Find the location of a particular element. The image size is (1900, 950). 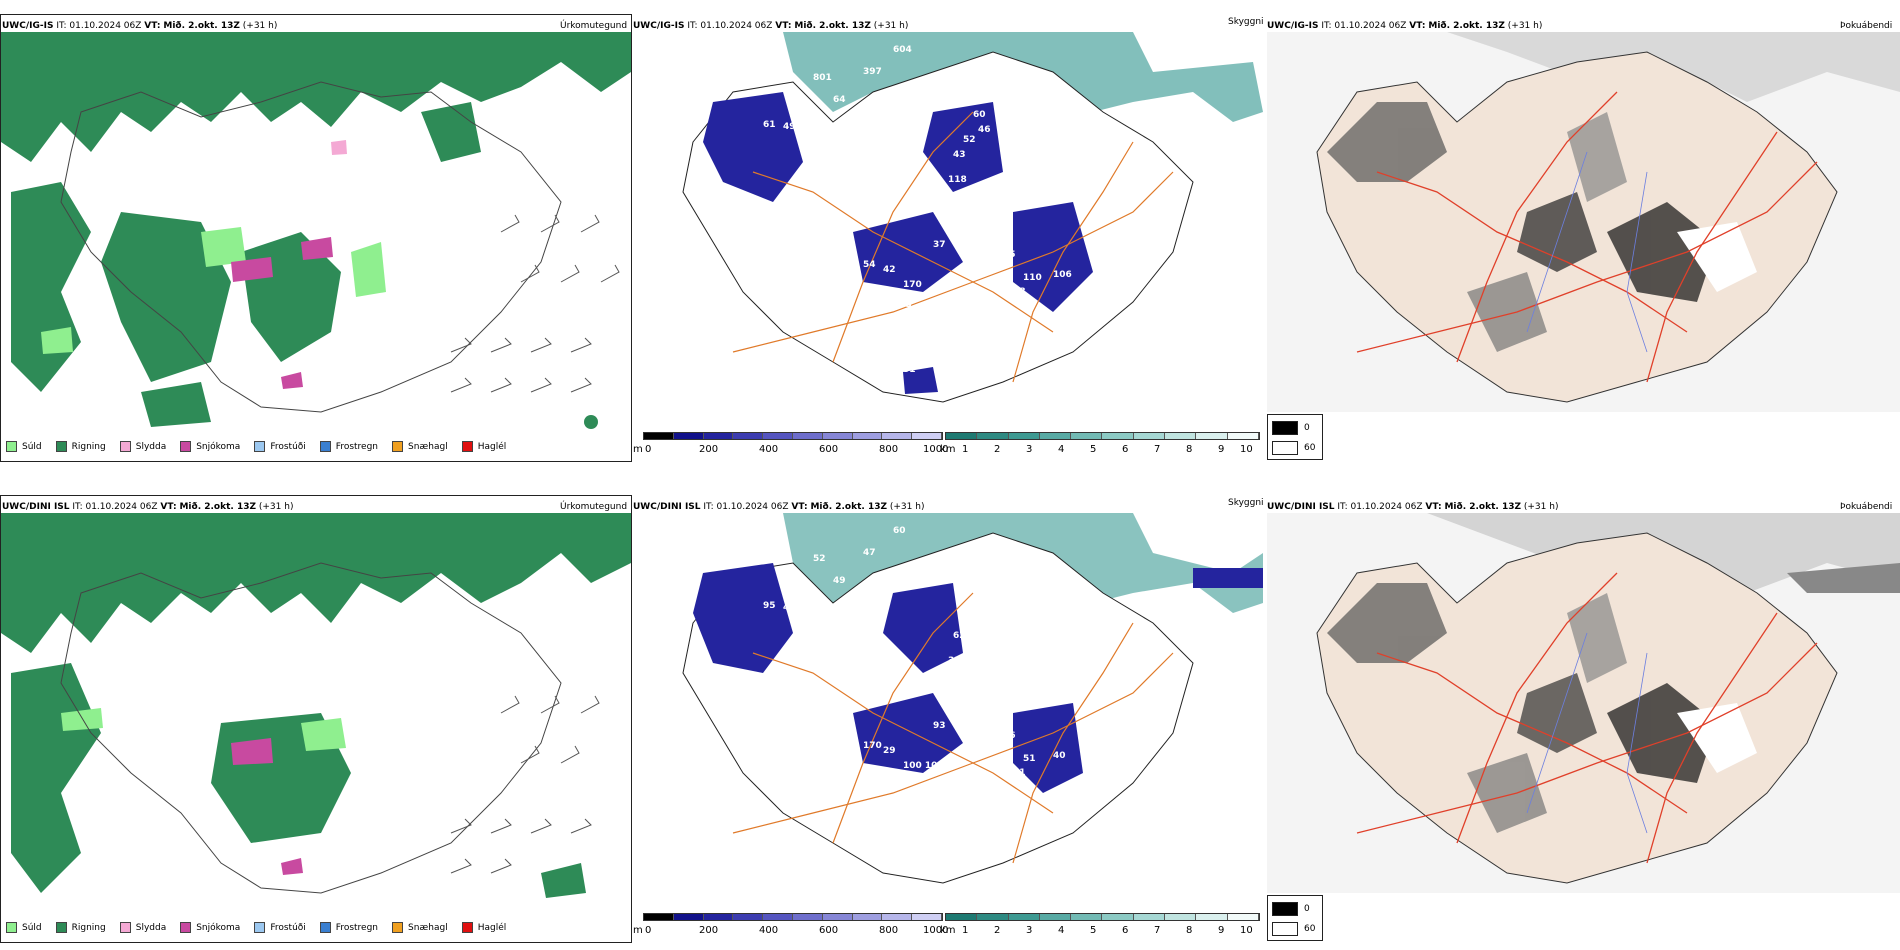

ceiling-value-label: 100 100 is located at coordinates (923, 766).